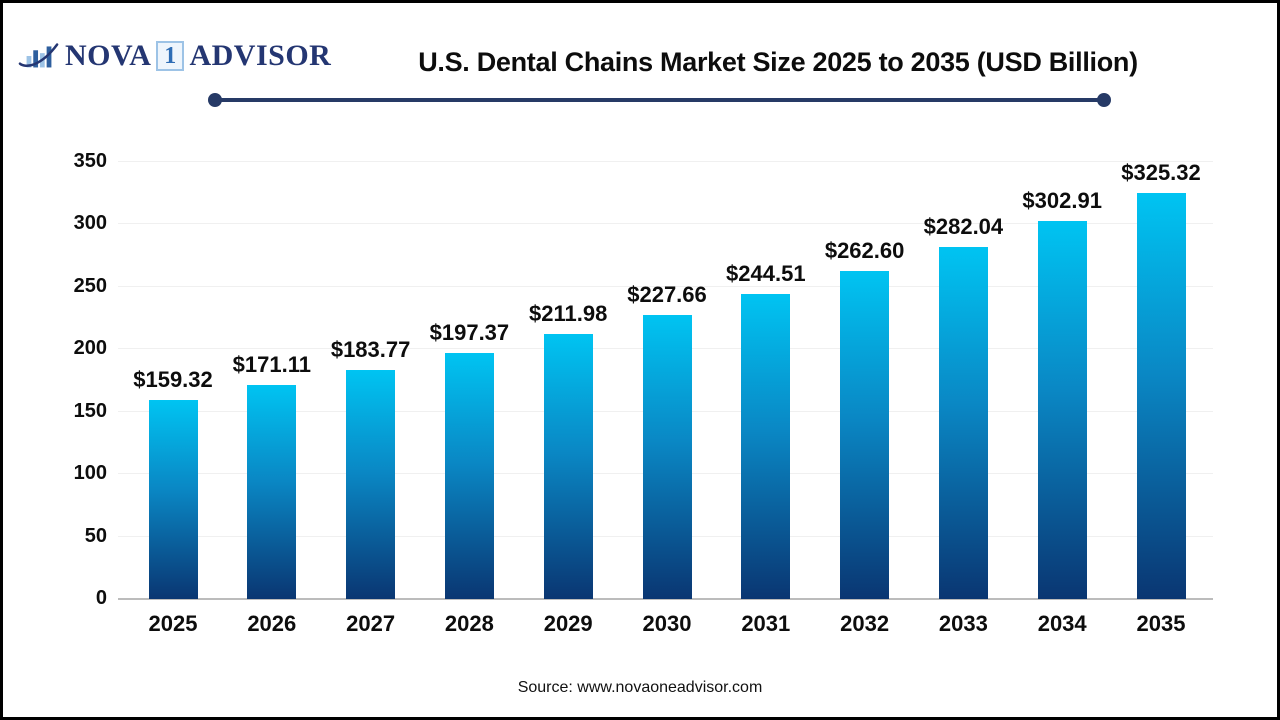  I want to click on bar-value-label-2034: $302.91, so click(1062, 200).